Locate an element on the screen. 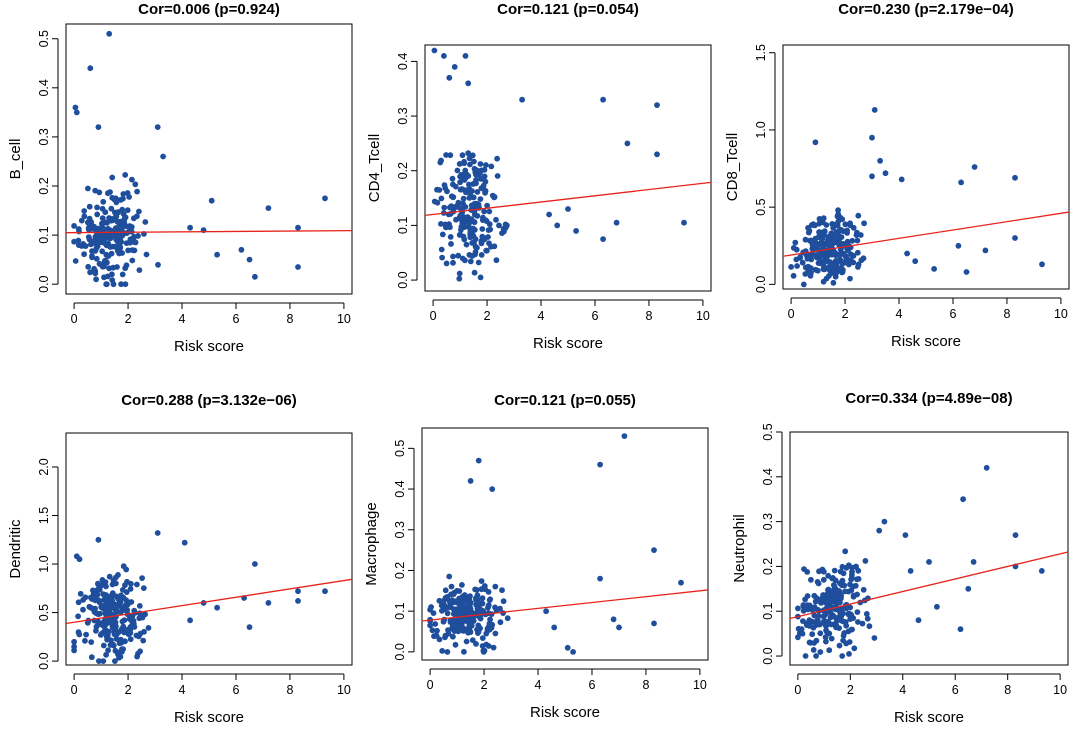  y-tick-label: 0.4 is located at coordinates (403, 61).